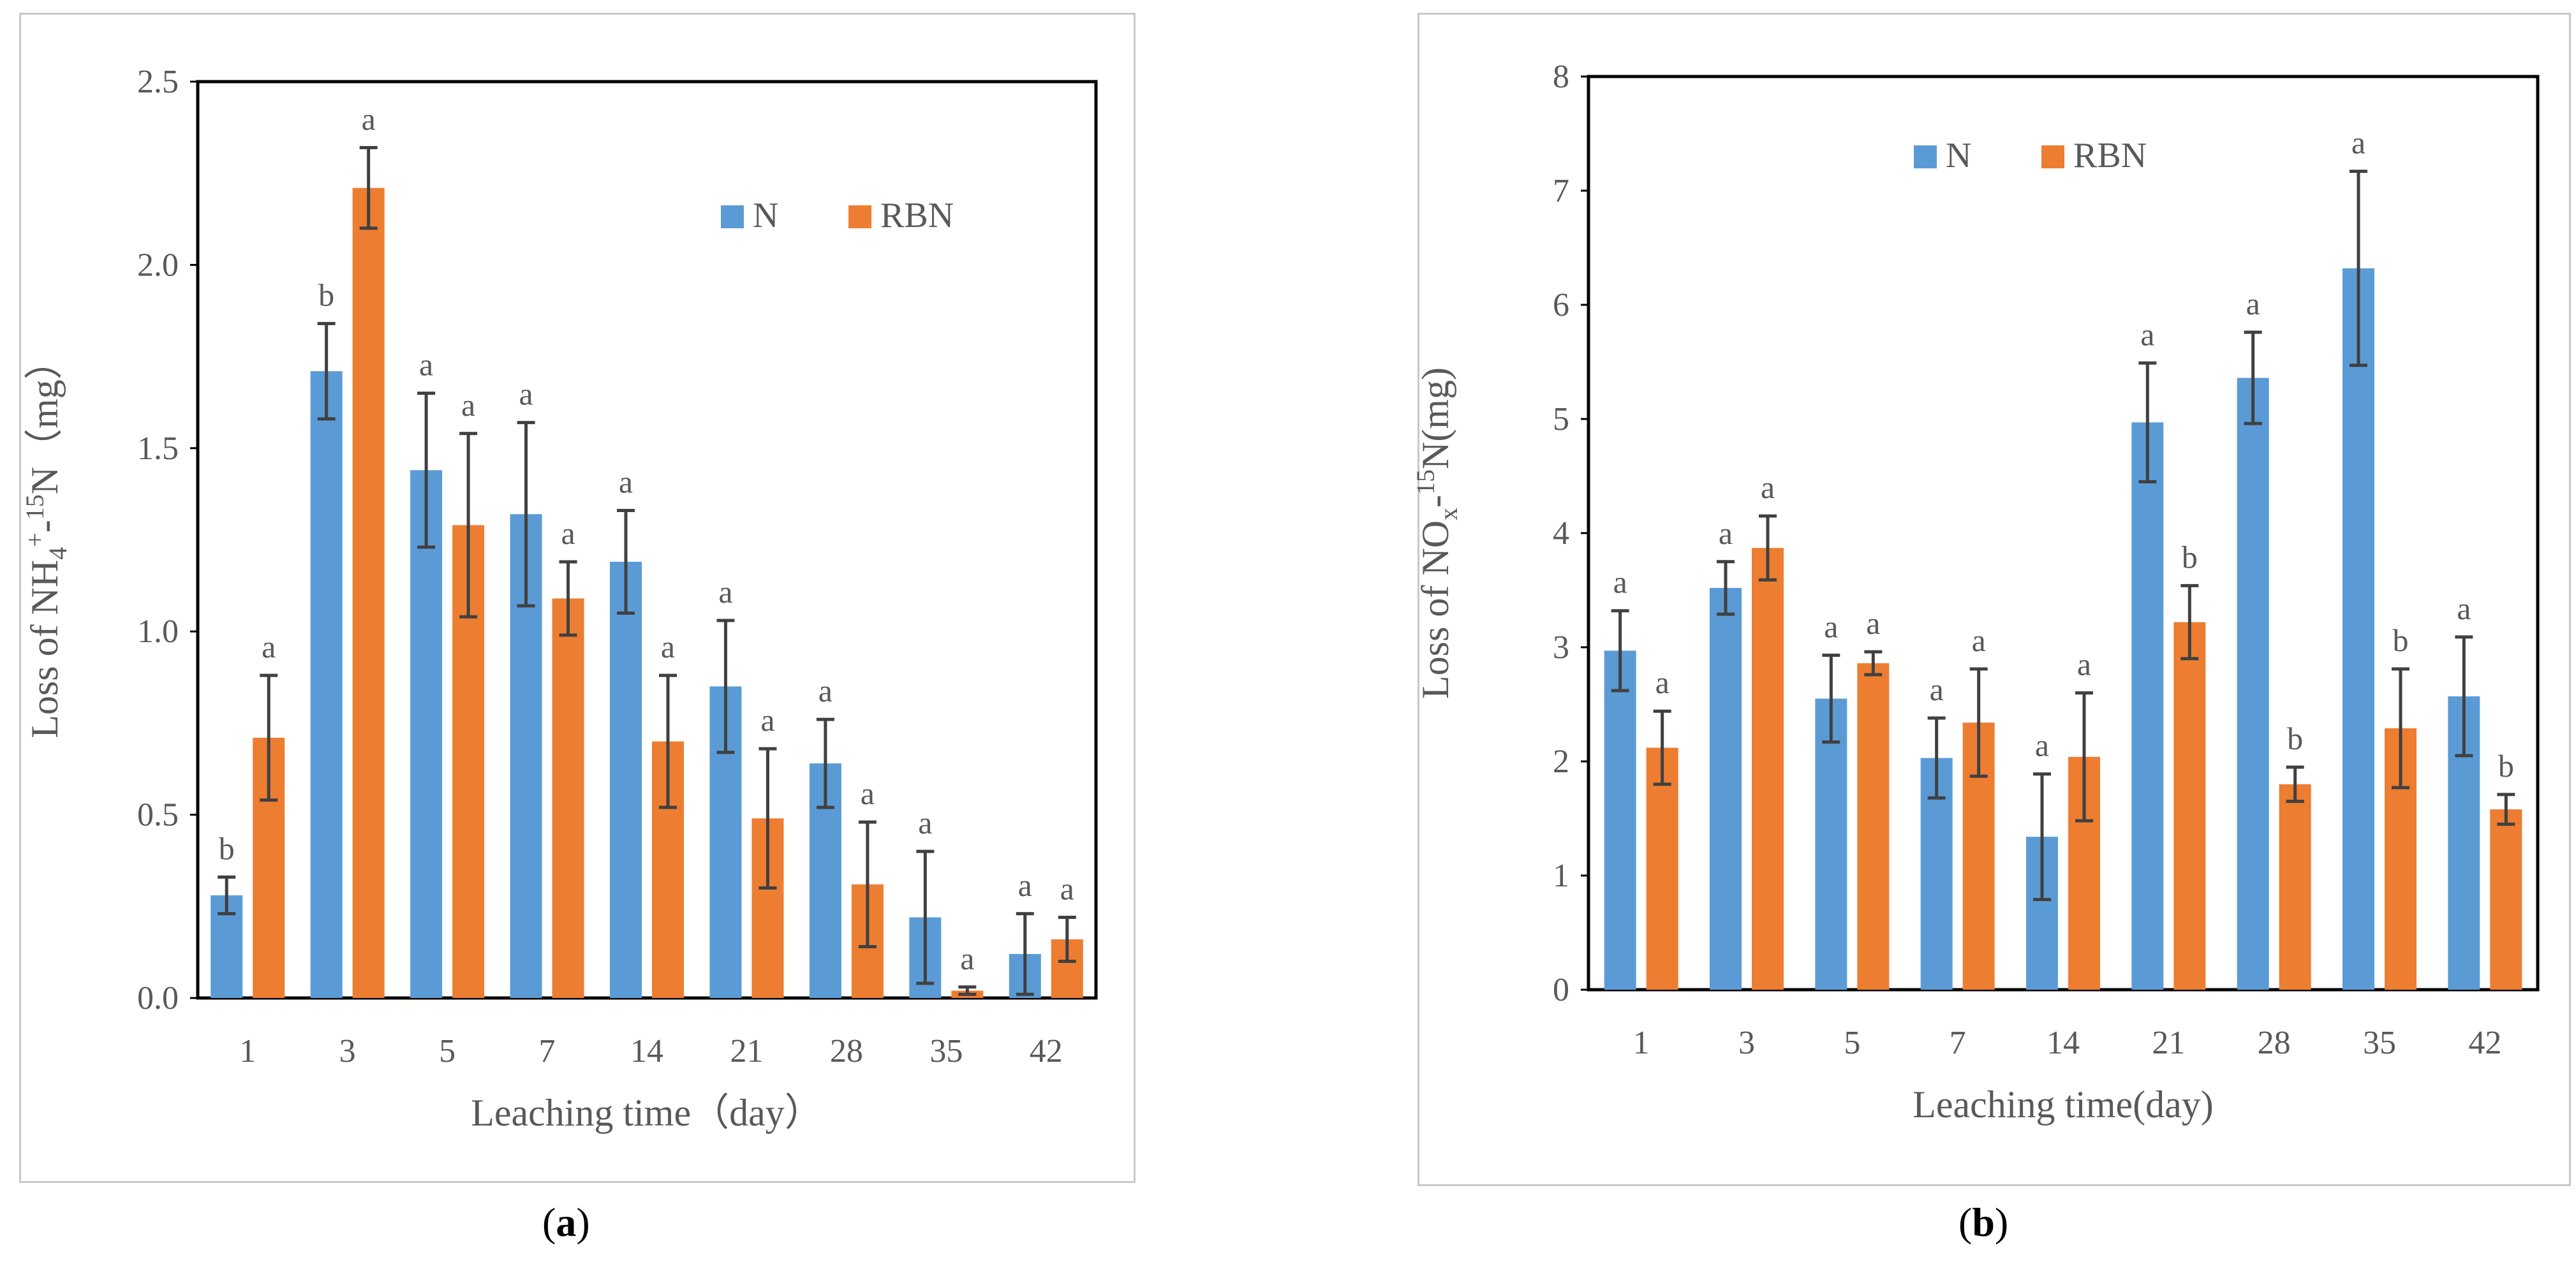  What do you see at coordinates (158, 631) in the screenshot?
I see `y-tick-label: 1.0` at bounding box center [158, 631].